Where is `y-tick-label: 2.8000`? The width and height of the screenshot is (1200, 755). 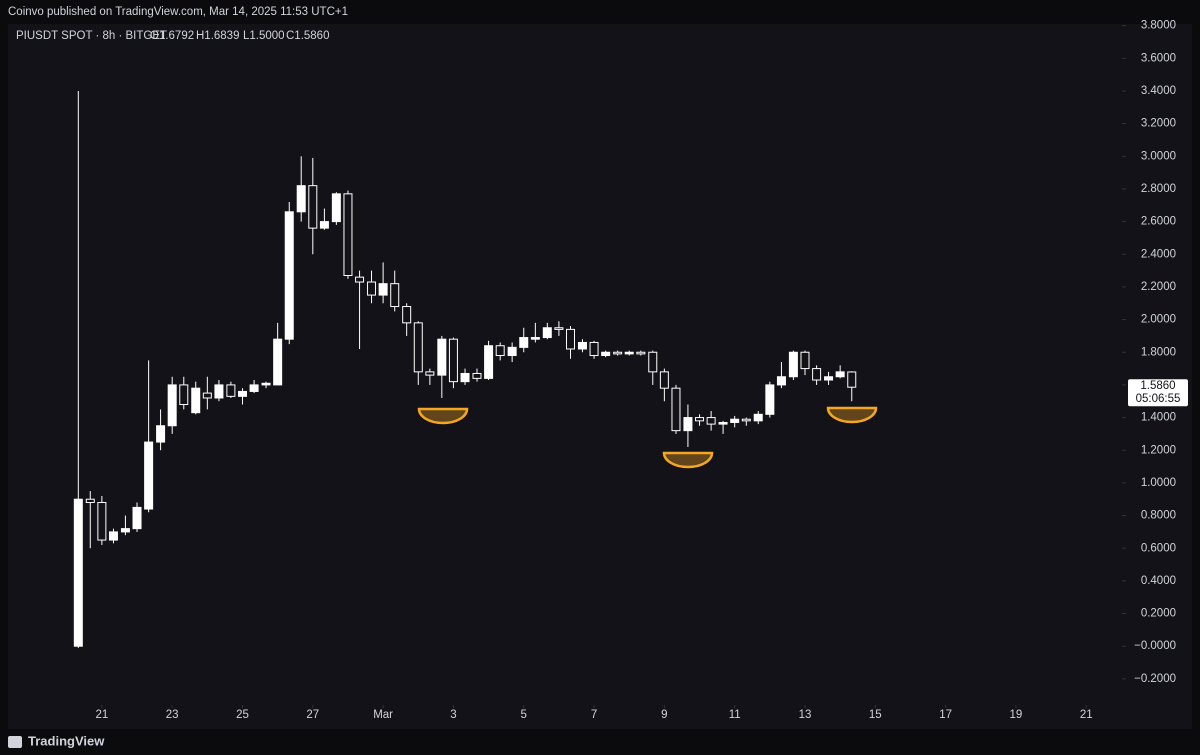 y-tick-label: 2.8000 is located at coordinates (1158, 189).